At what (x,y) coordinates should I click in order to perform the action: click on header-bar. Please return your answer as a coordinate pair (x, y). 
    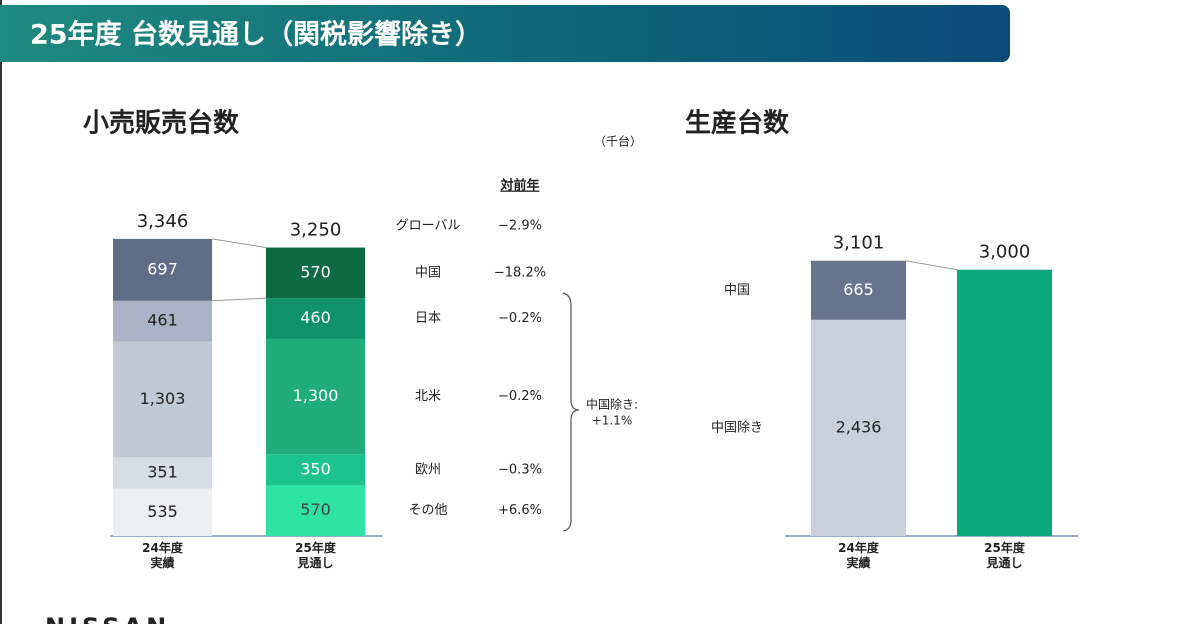
    Looking at the image, I should click on (505, 33).